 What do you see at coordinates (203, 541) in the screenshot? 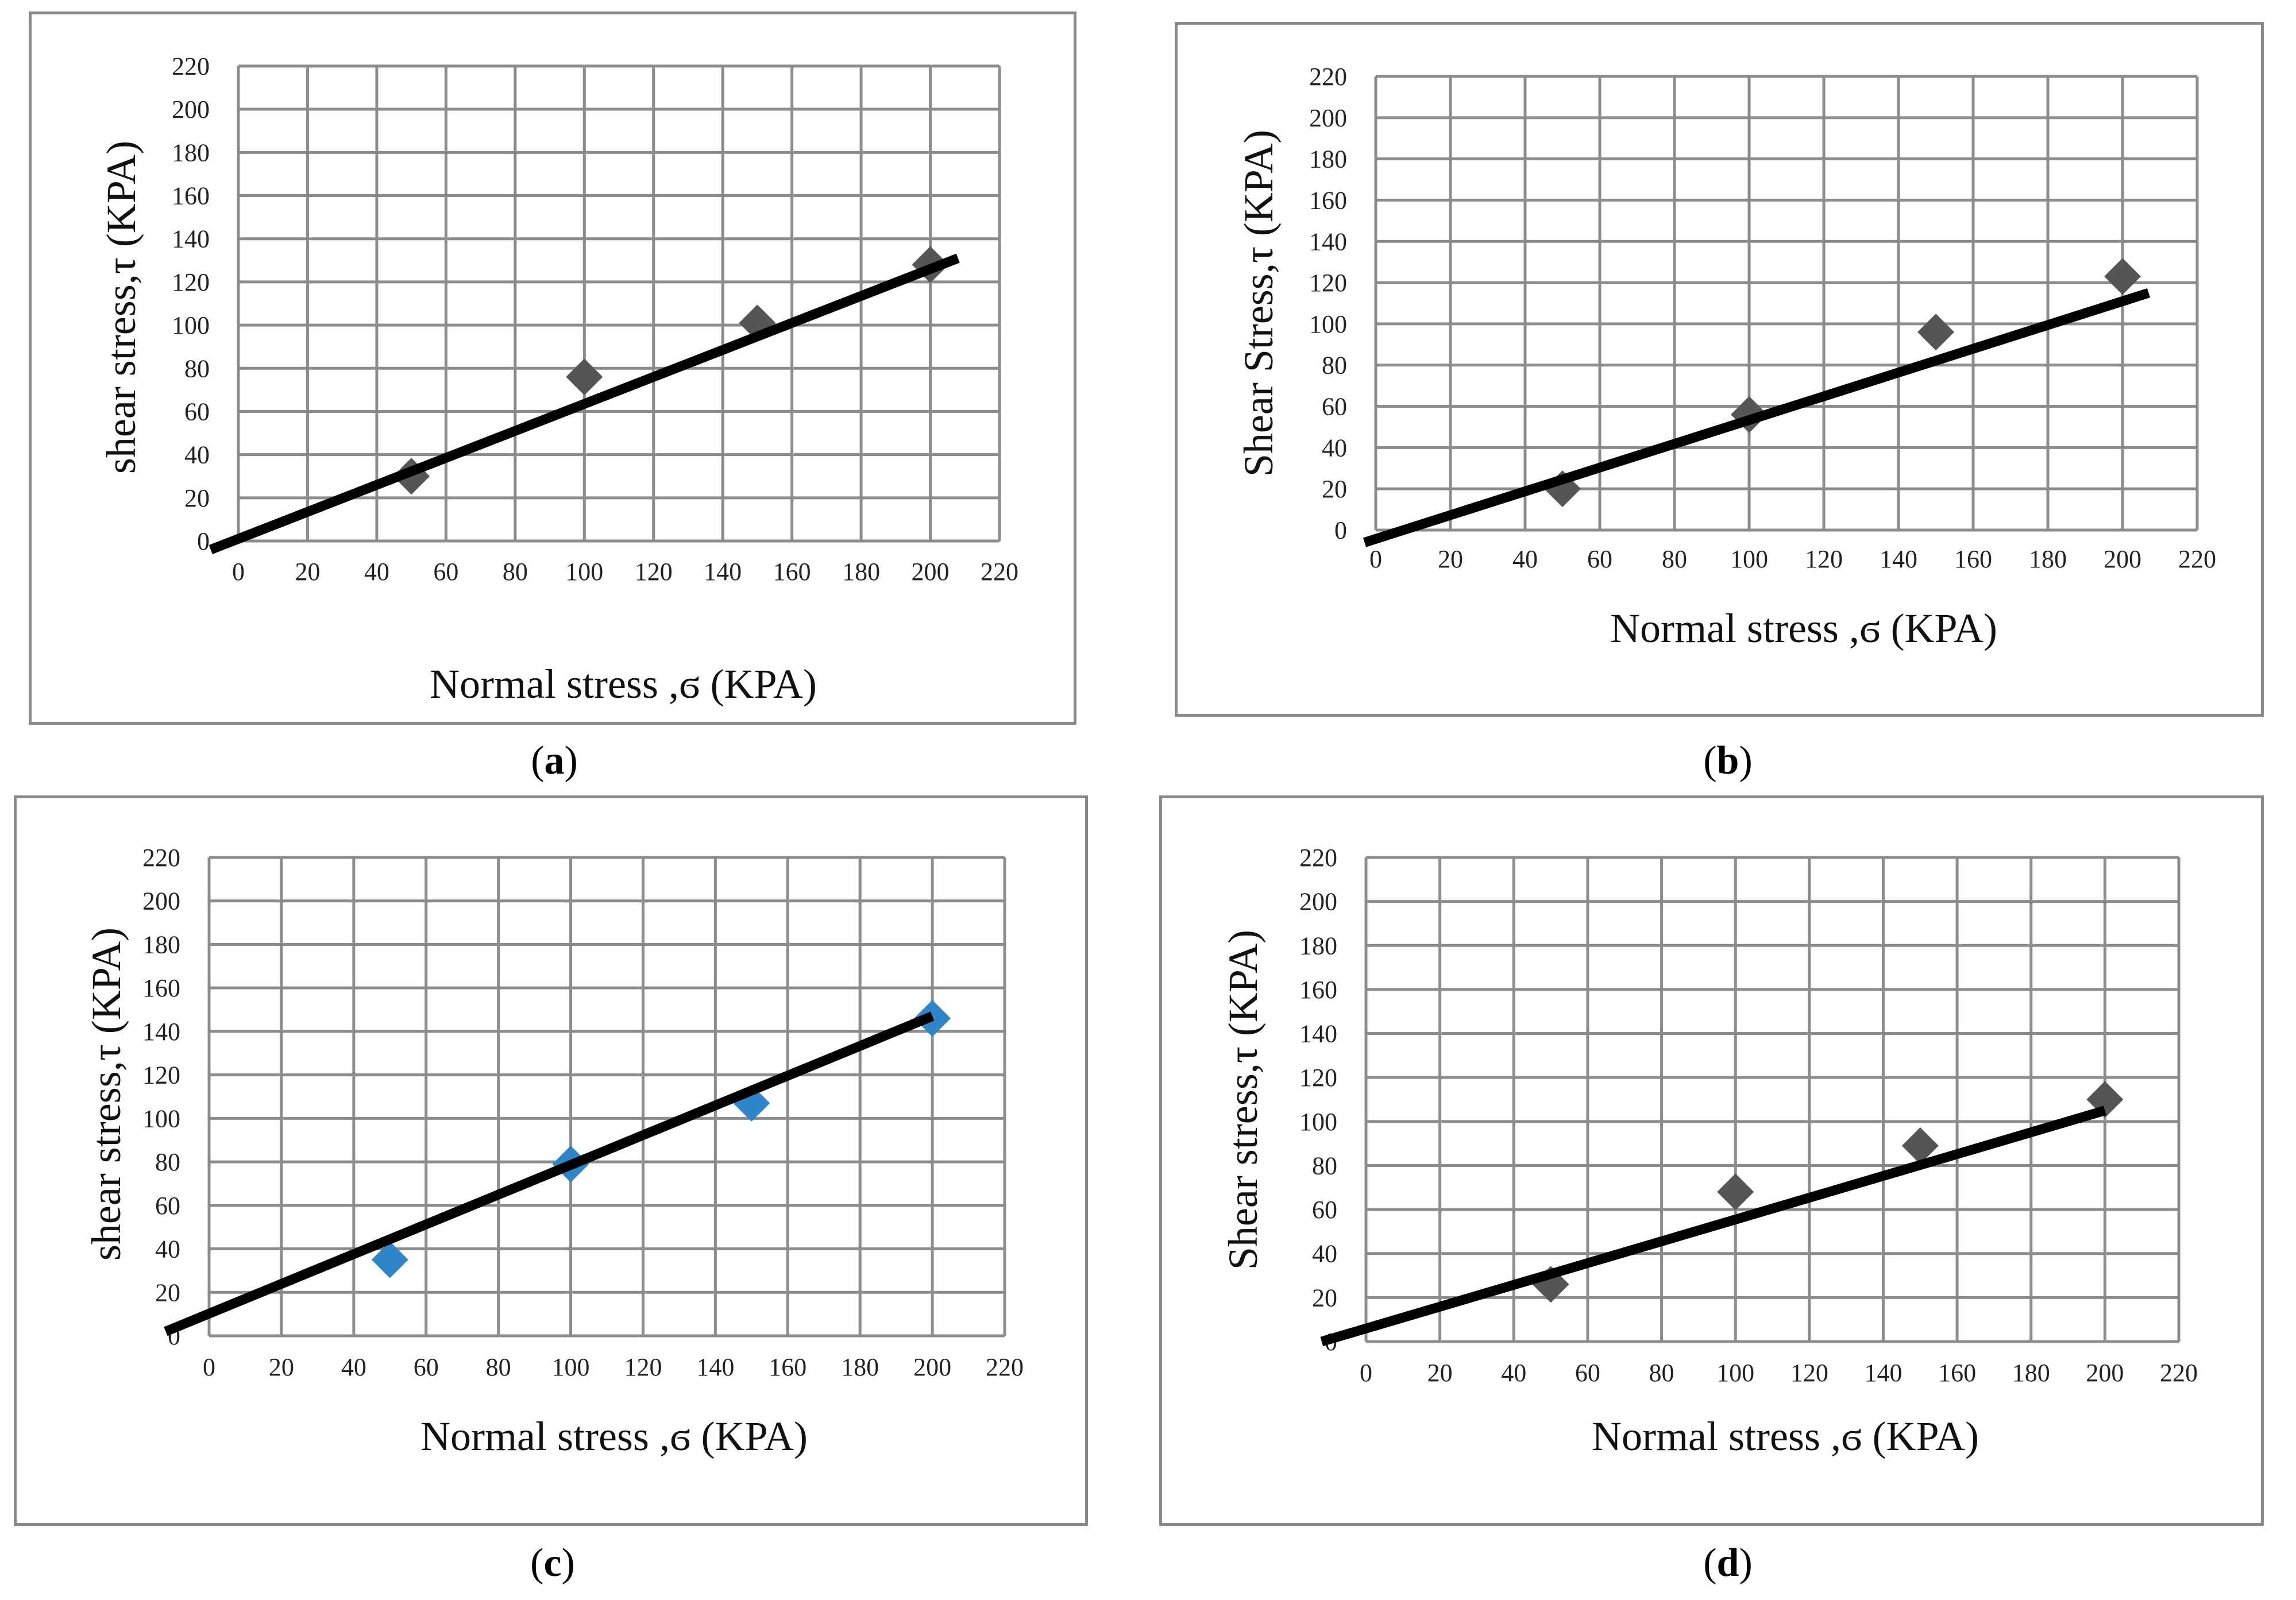
I see `y-tick-label: 0` at bounding box center [203, 541].